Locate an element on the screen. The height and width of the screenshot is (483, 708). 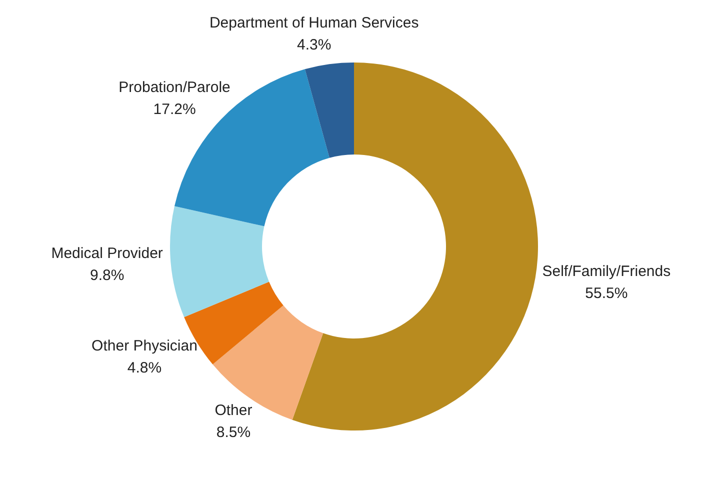
slice-label: Self/Family/Friends is located at coordinates (606, 271).